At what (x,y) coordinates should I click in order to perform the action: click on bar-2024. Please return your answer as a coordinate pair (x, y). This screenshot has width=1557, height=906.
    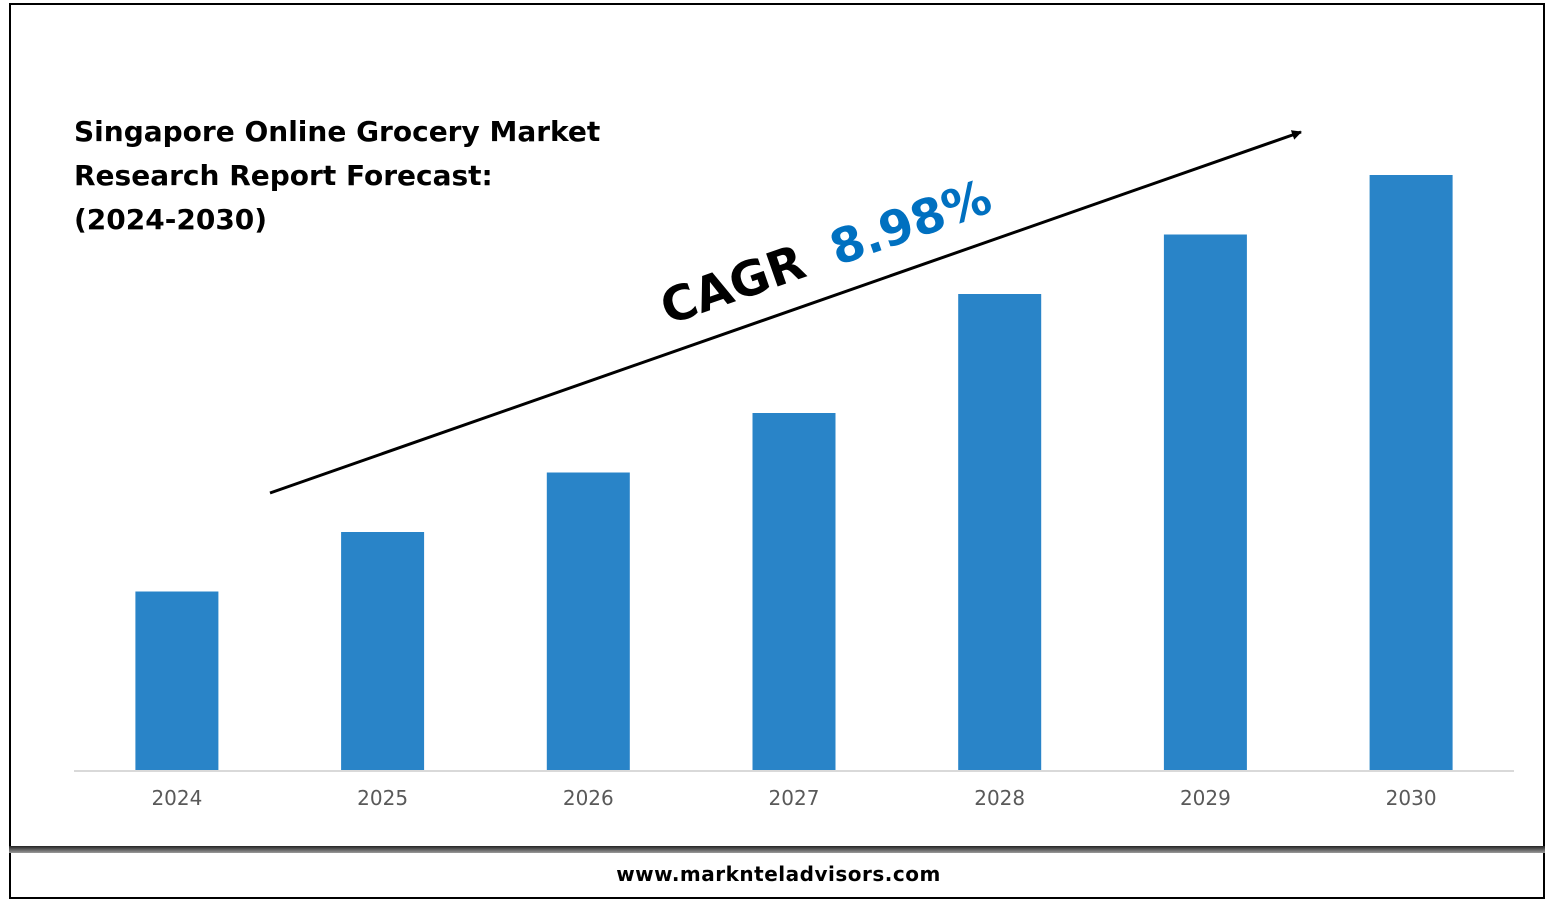
    Looking at the image, I should click on (177, 680).